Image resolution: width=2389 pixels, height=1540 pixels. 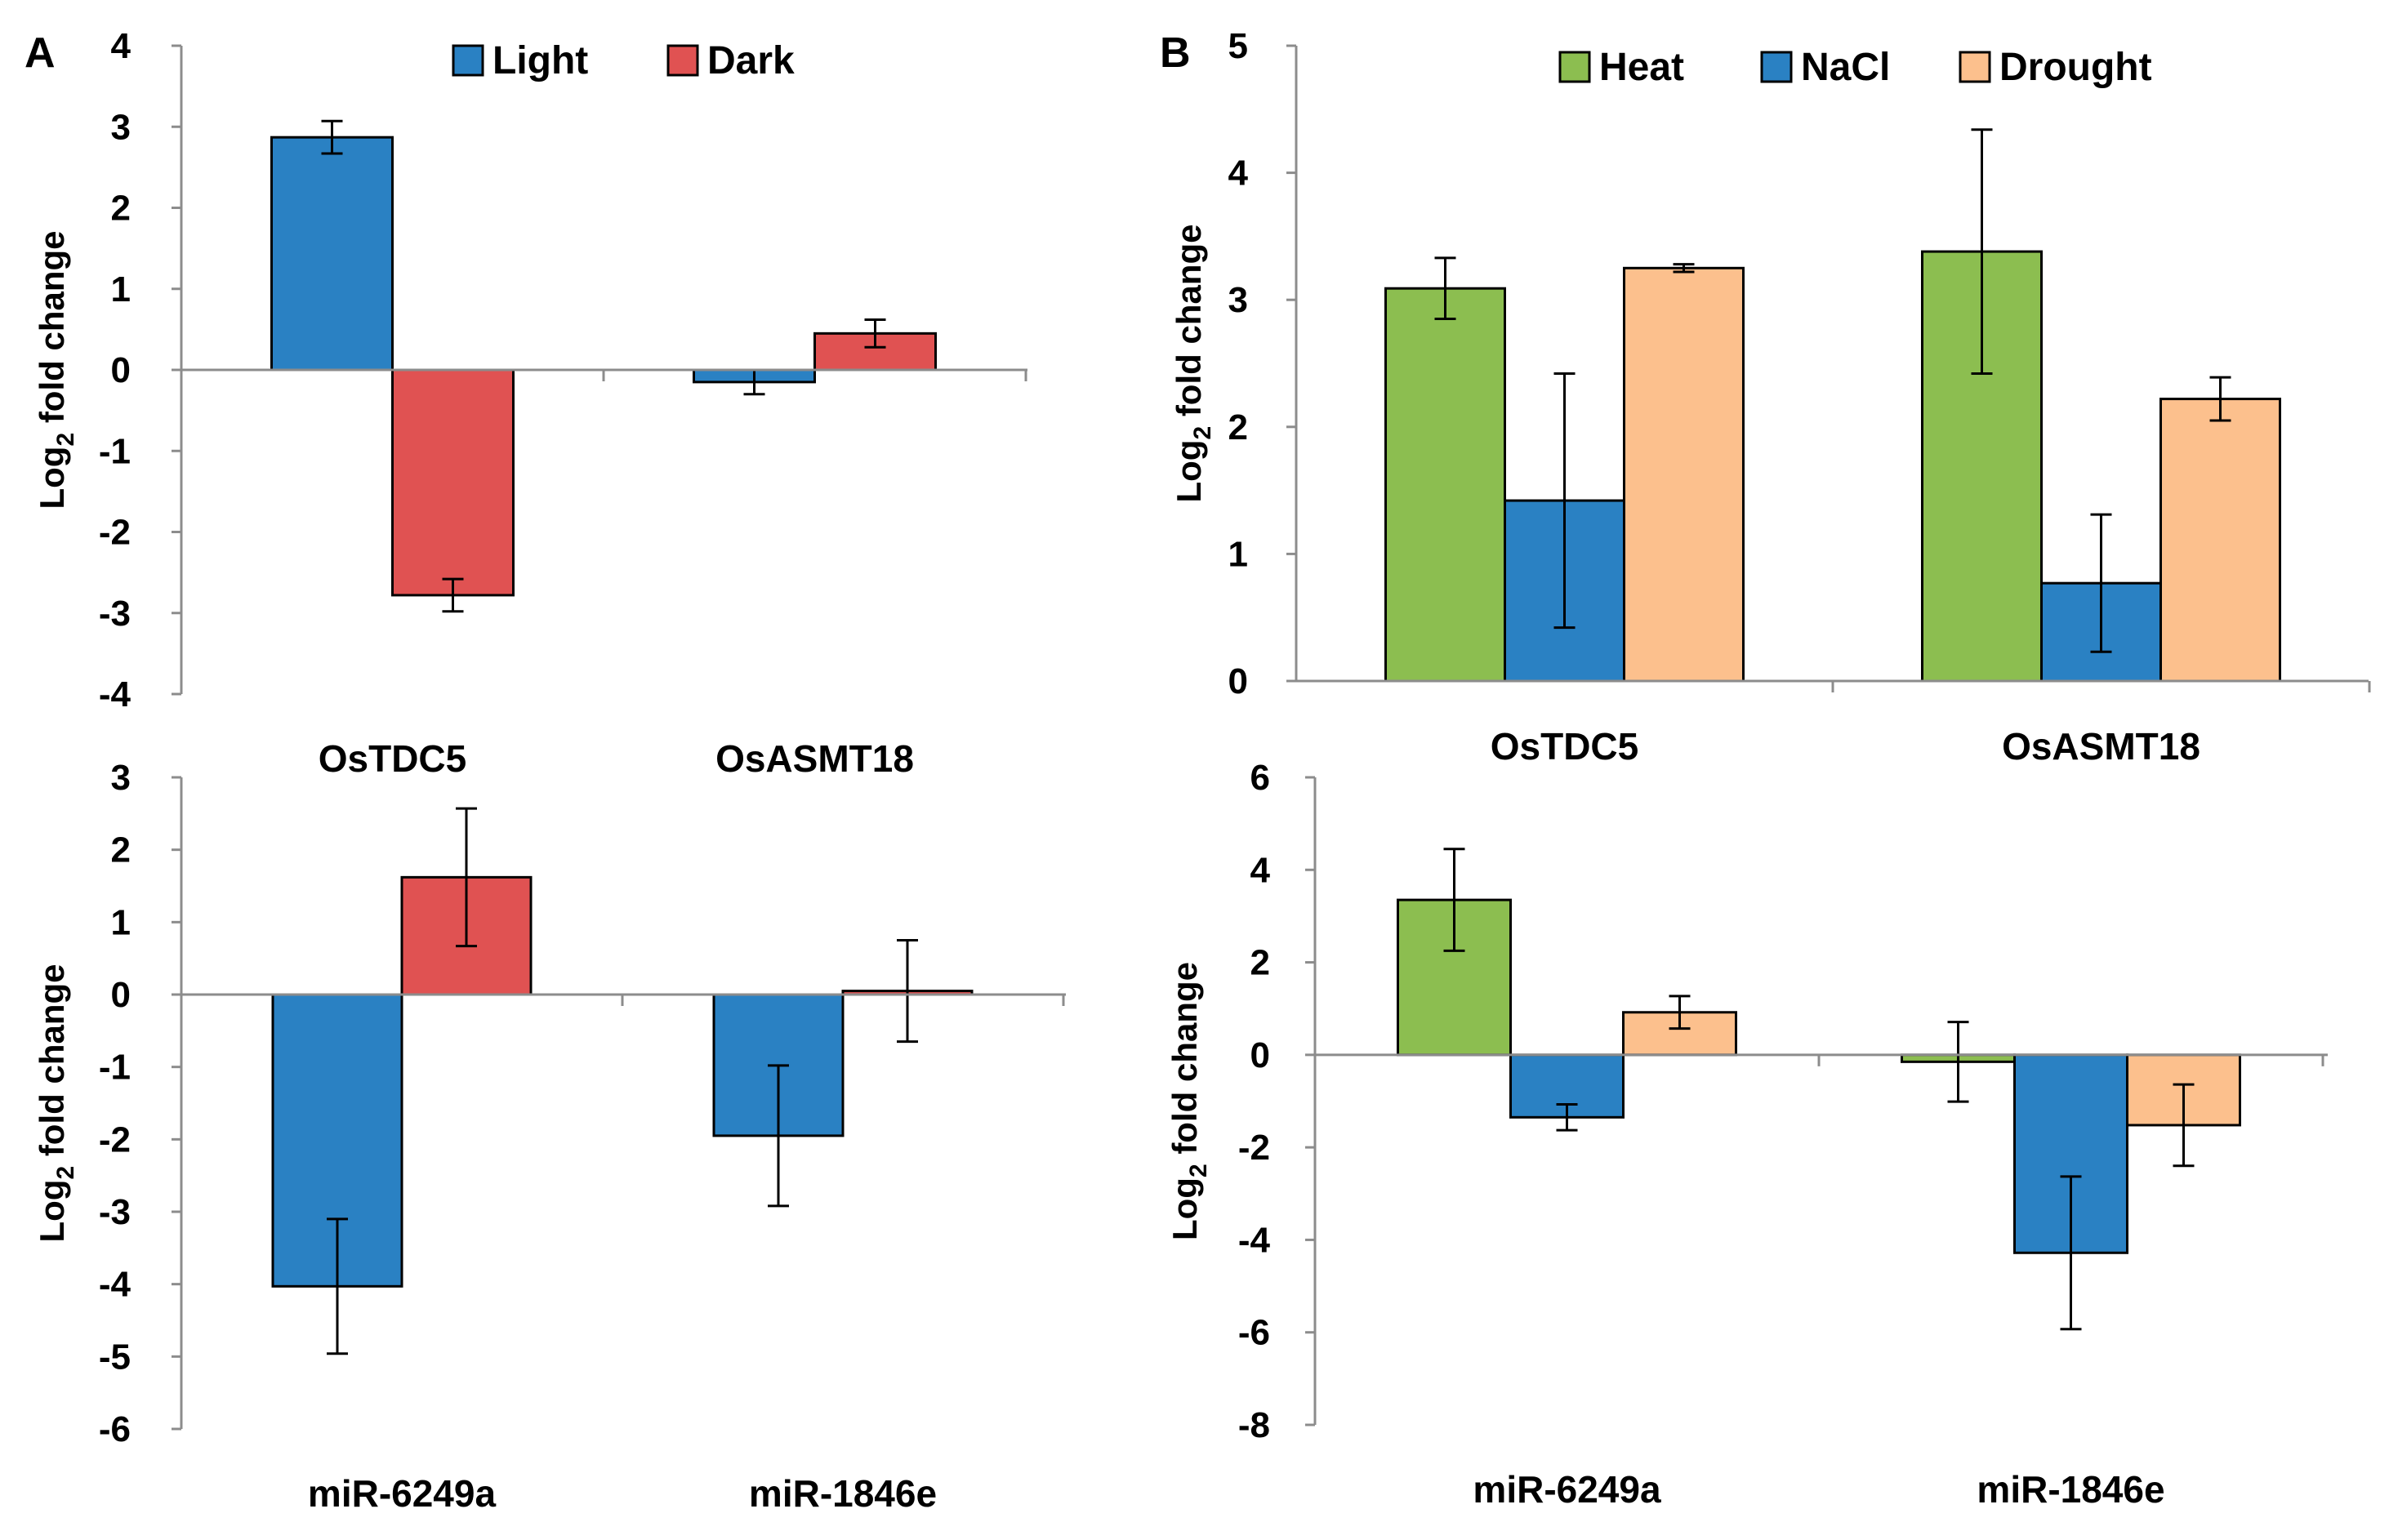 What do you see at coordinates (751, 60) in the screenshot?
I see `a-top-legend-label-dark: Dark` at bounding box center [751, 60].